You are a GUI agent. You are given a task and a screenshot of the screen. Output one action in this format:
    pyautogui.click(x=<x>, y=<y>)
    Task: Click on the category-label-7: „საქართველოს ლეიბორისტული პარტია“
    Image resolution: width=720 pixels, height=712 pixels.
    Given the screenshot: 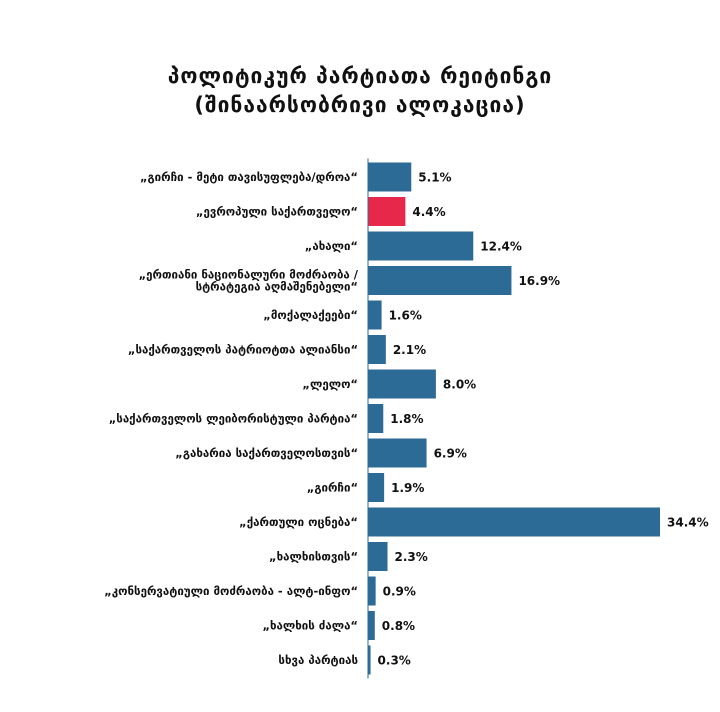 What is the action you would take?
    pyautogui.click(x=233, y=419)
    